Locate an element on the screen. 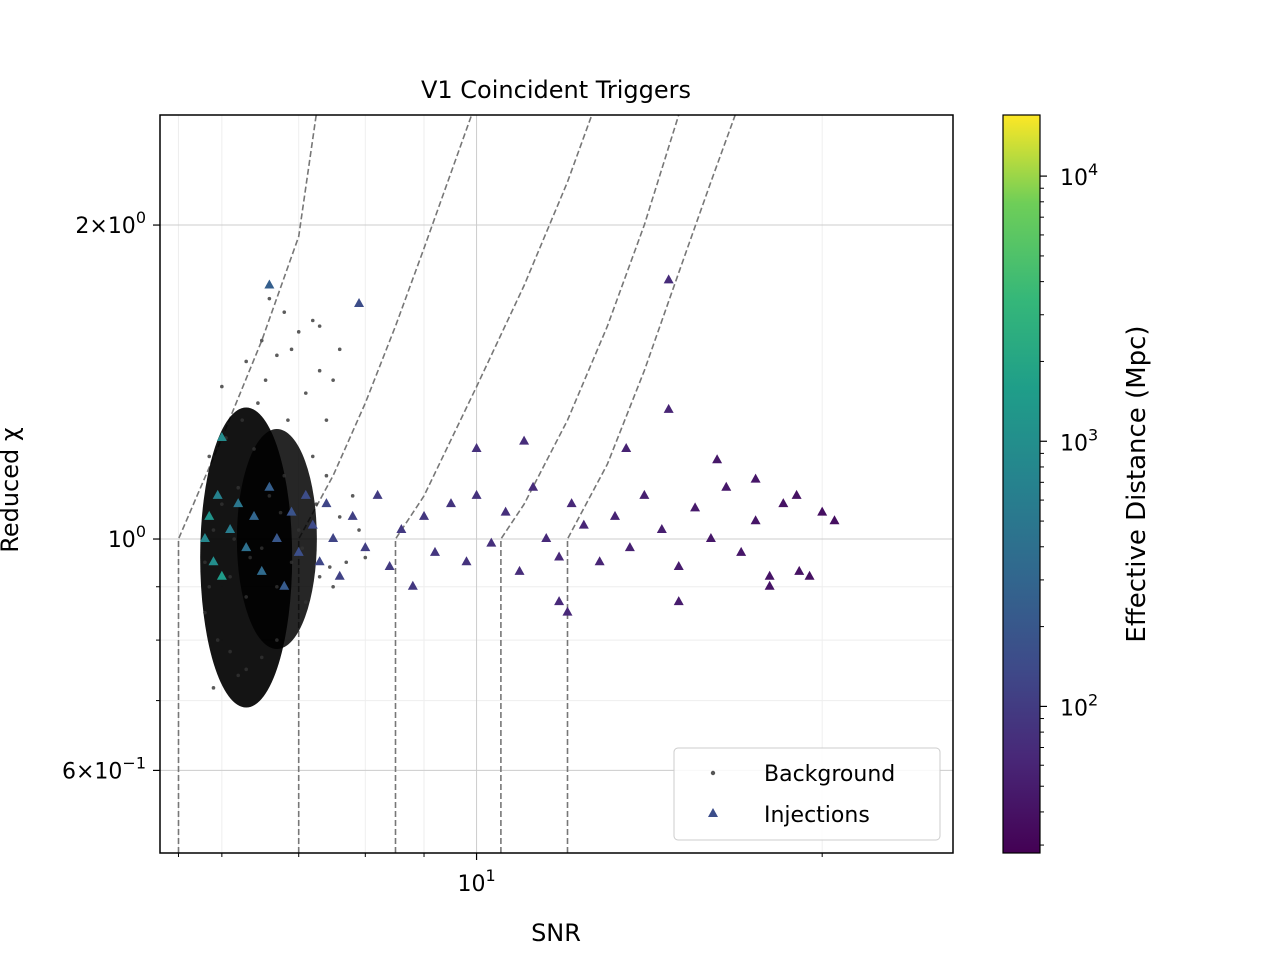 This screenshot has height=960, width=1280. legend-box is located at coordinates (807, 794).